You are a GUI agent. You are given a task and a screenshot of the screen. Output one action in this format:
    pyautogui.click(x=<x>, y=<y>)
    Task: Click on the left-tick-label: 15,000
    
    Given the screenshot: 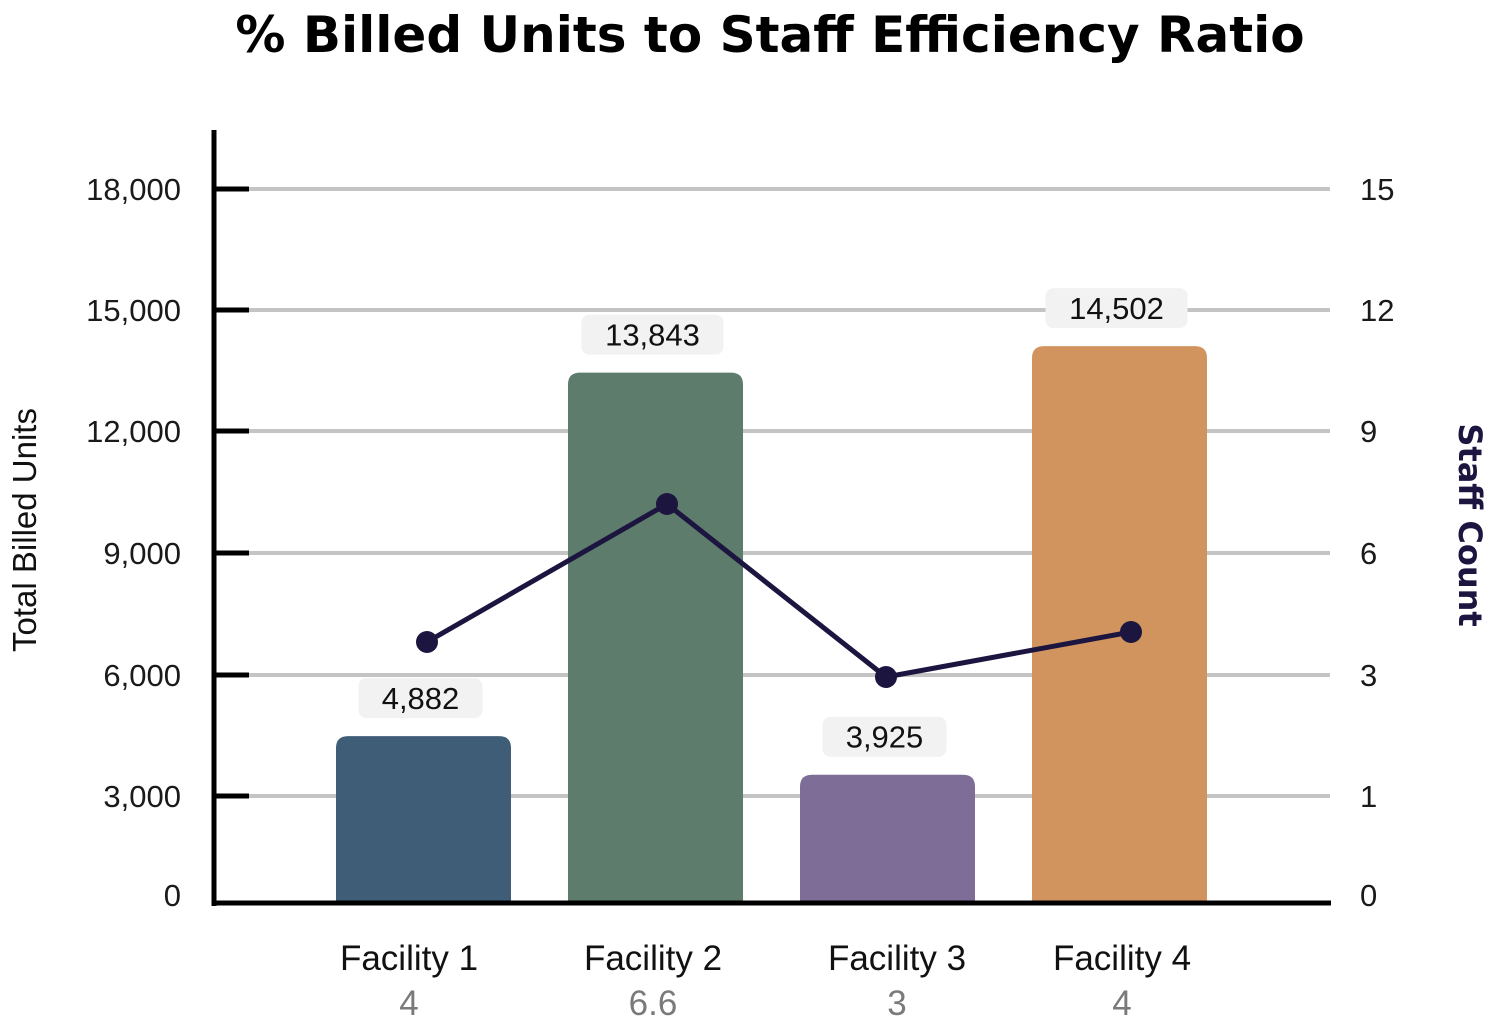 What is the action you would take?
    pyautogui.click(x=133, y=310)
    